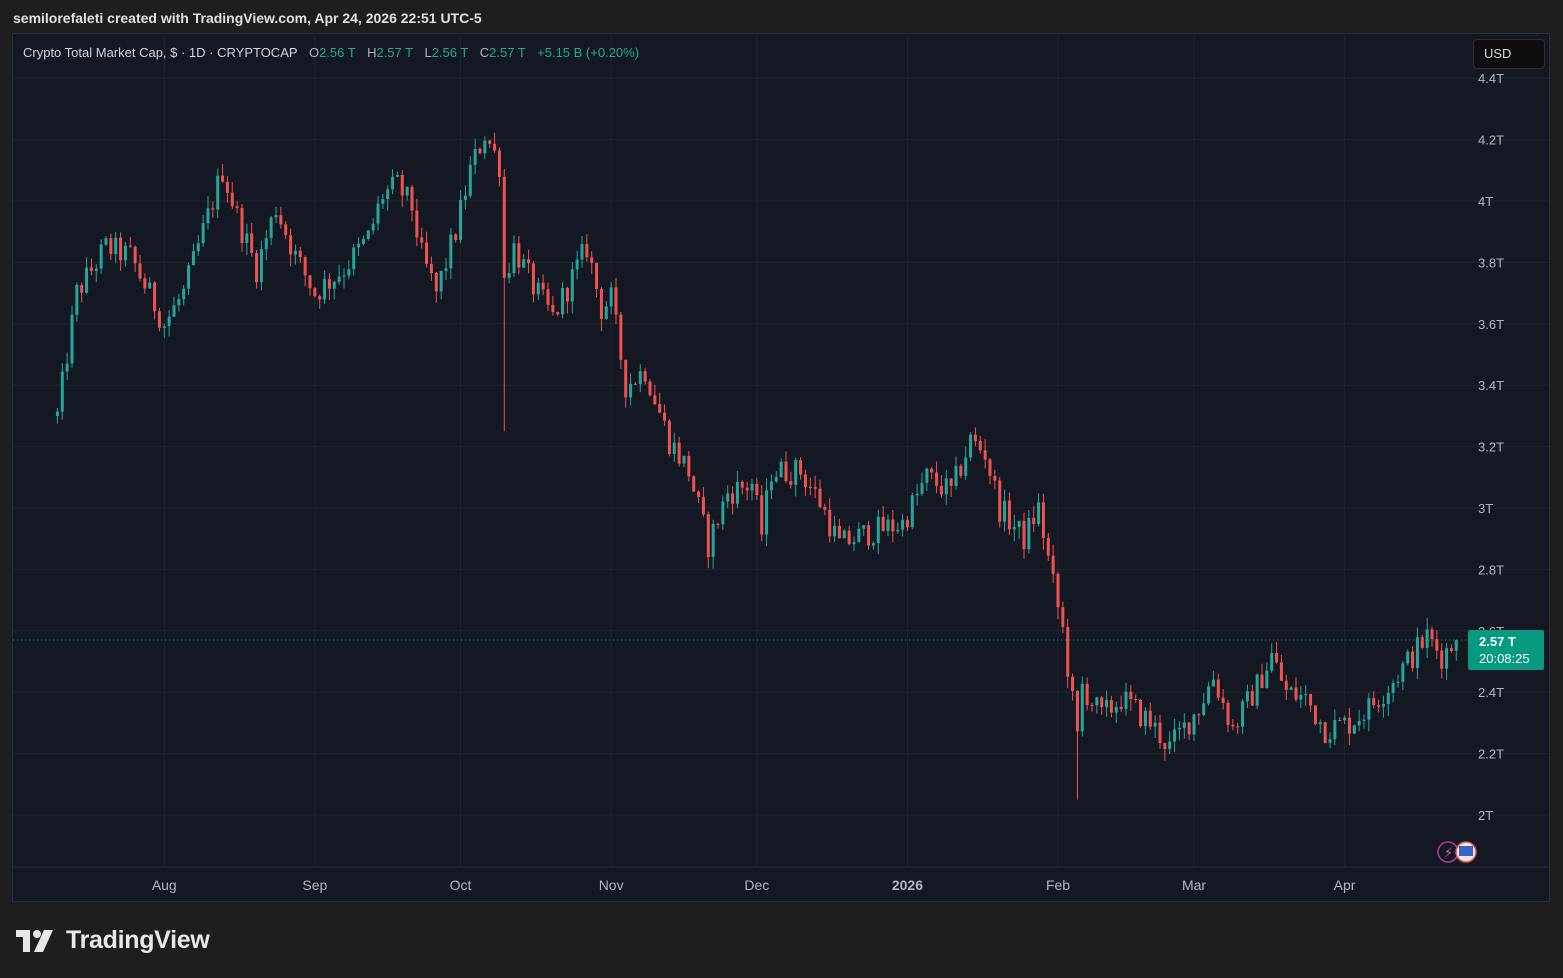  What do you see at coordinates (1491, 447) in the screenshot?
I see `y-tick-label: 3.2T` at bounding box center [1491, 447].